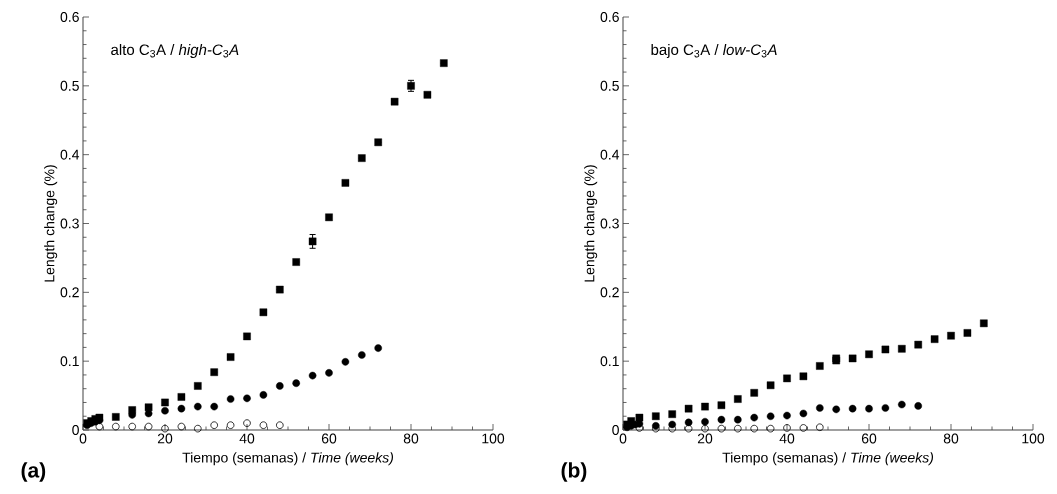 The width and height of the screenshot is (1057, 494). Describe the element at coordinates (574, 472) in the screenshot. I see `text: (b)` at that location.